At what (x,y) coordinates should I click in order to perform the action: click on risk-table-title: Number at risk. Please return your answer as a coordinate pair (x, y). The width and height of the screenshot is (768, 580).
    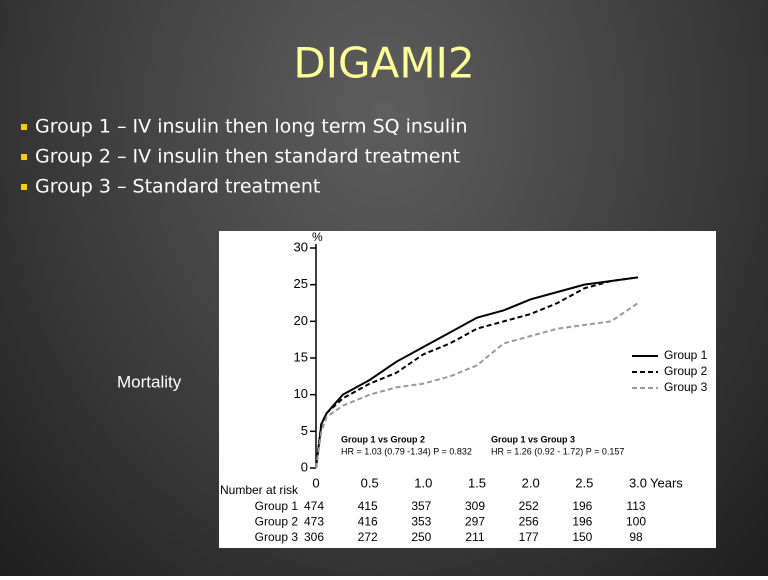
    Looking at the image, I should click on (259, 490).